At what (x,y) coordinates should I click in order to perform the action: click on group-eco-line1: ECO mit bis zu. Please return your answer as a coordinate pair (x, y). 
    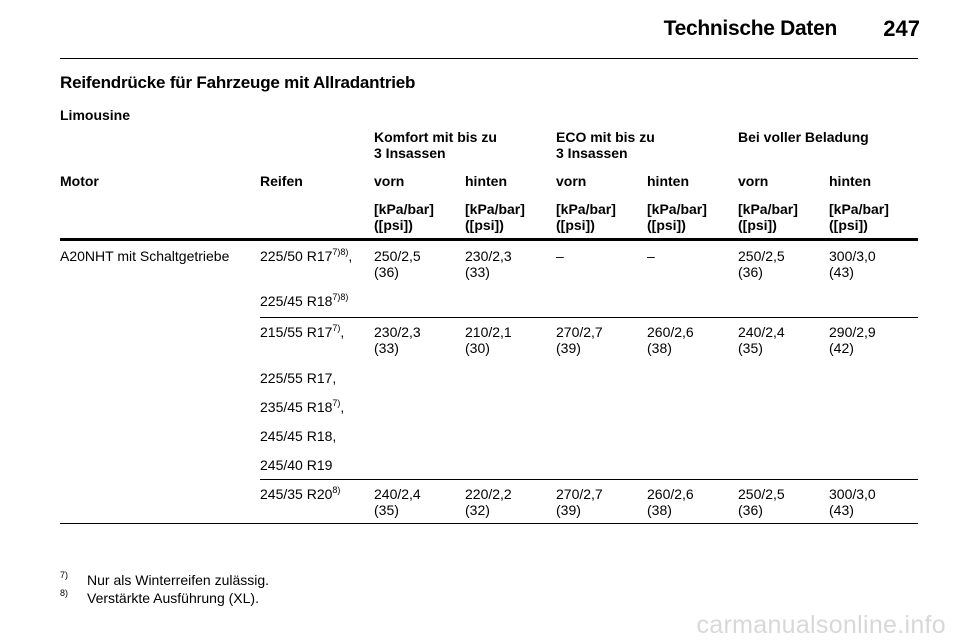
    Looking at the image, I should click on (605, 137).